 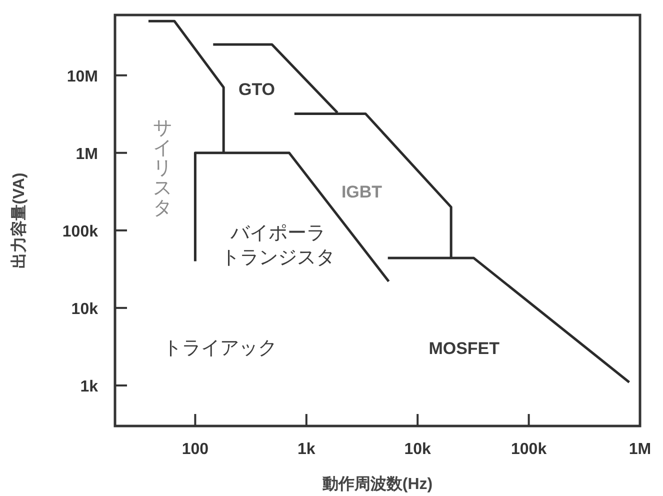 I want to click on annotation: IGBT, so click(x=362, y=192).